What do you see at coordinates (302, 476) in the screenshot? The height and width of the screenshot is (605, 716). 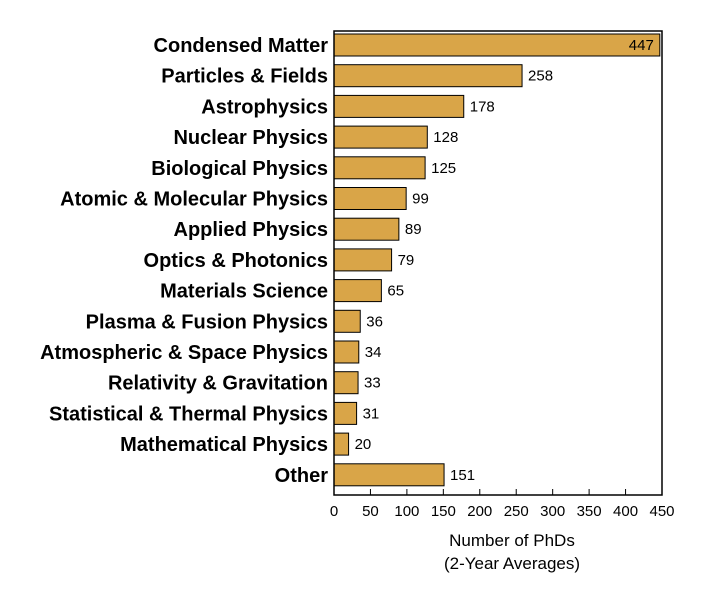 I see `category-label-other: Other` at bounding box center [302, 476].